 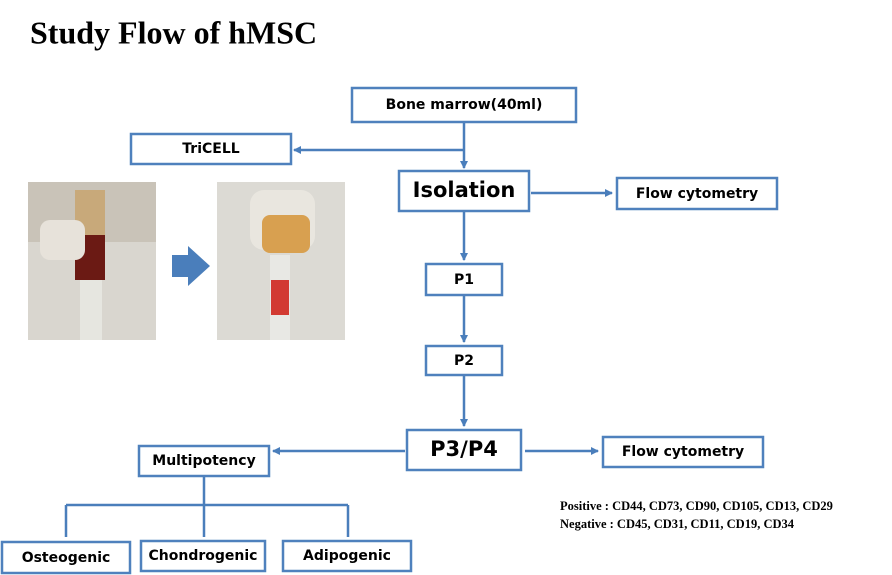 What do you see at coordinates (207, 506) in the screenshot?
I see `element` at bounding box center [207, 506].